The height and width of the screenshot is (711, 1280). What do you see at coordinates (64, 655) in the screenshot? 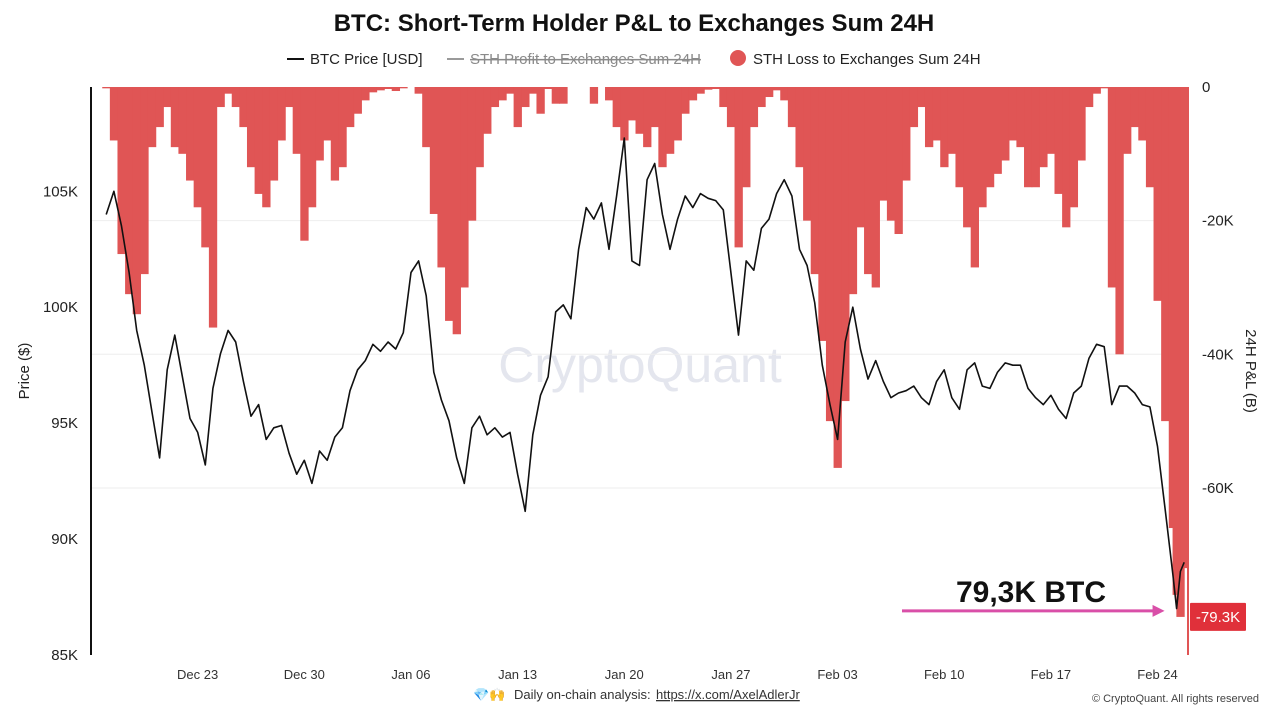
I see `left-tick-label-0: 85K` at bounding box center [64, 655].